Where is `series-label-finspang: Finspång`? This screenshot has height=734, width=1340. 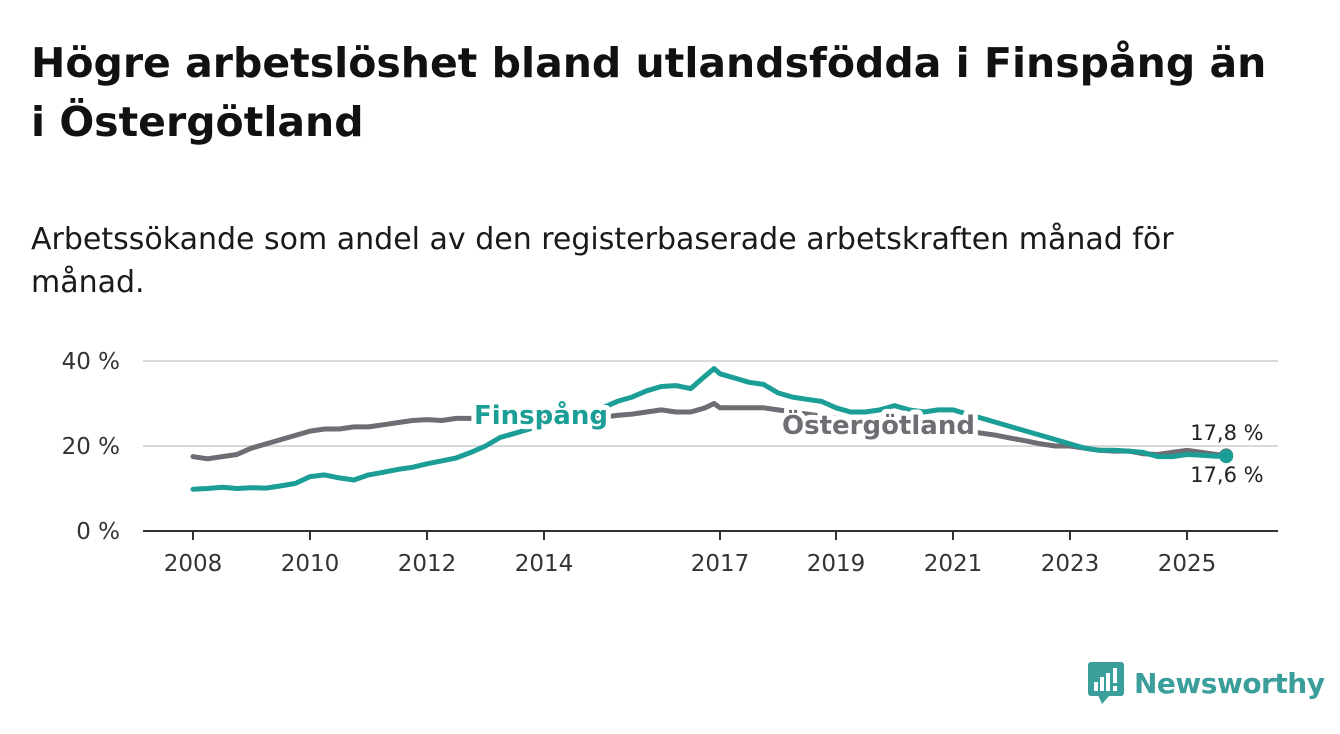
series-label-finspang: Finspång is located at coordinates (541, 415).